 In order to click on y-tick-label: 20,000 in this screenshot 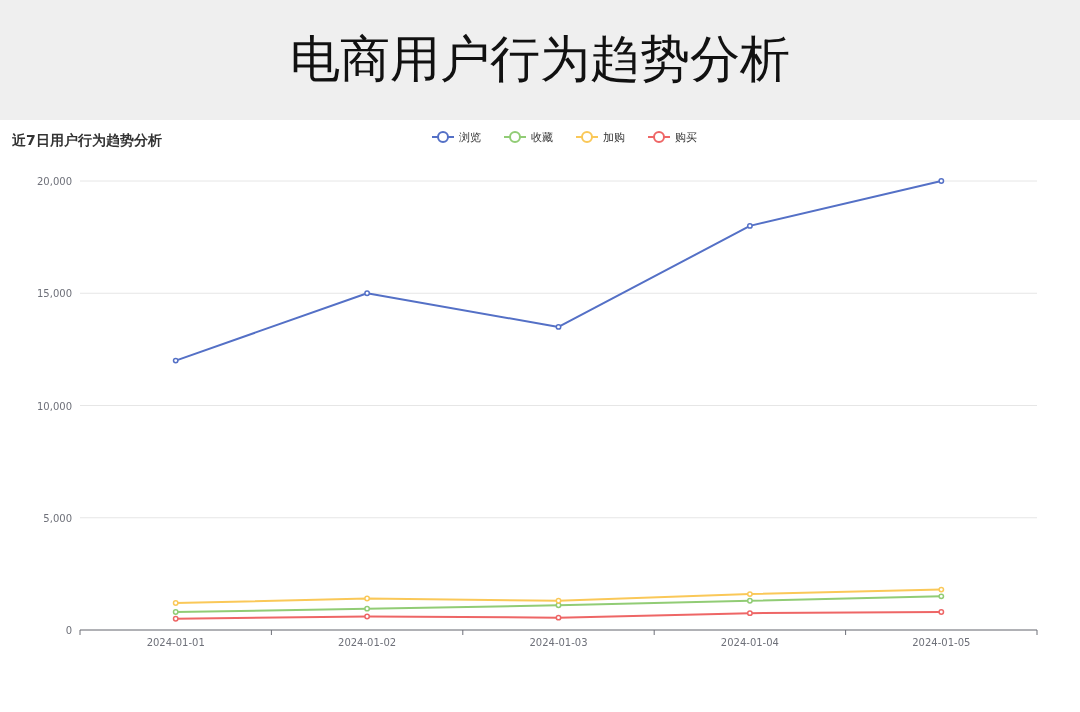, I will do `click(54, 181)`.